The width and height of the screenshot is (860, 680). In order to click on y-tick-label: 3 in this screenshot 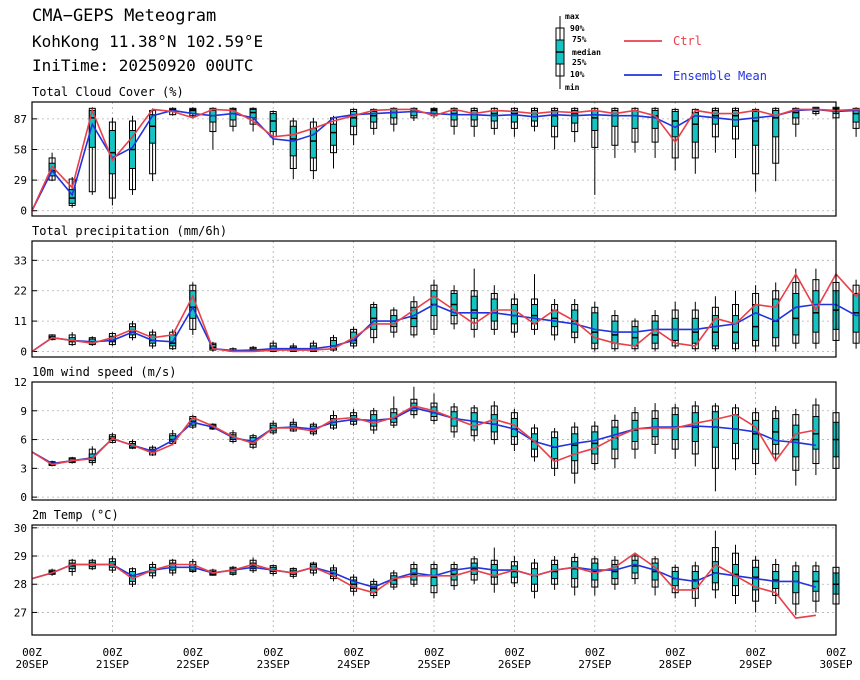, I will do `click(23, 468)`.